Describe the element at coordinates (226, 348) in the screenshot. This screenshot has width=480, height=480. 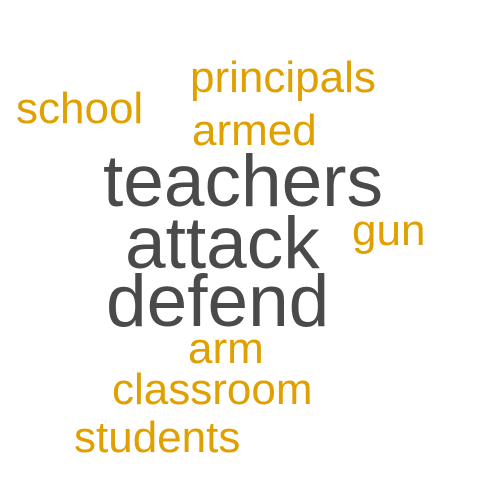
I see `word-arm: arm` at that location.